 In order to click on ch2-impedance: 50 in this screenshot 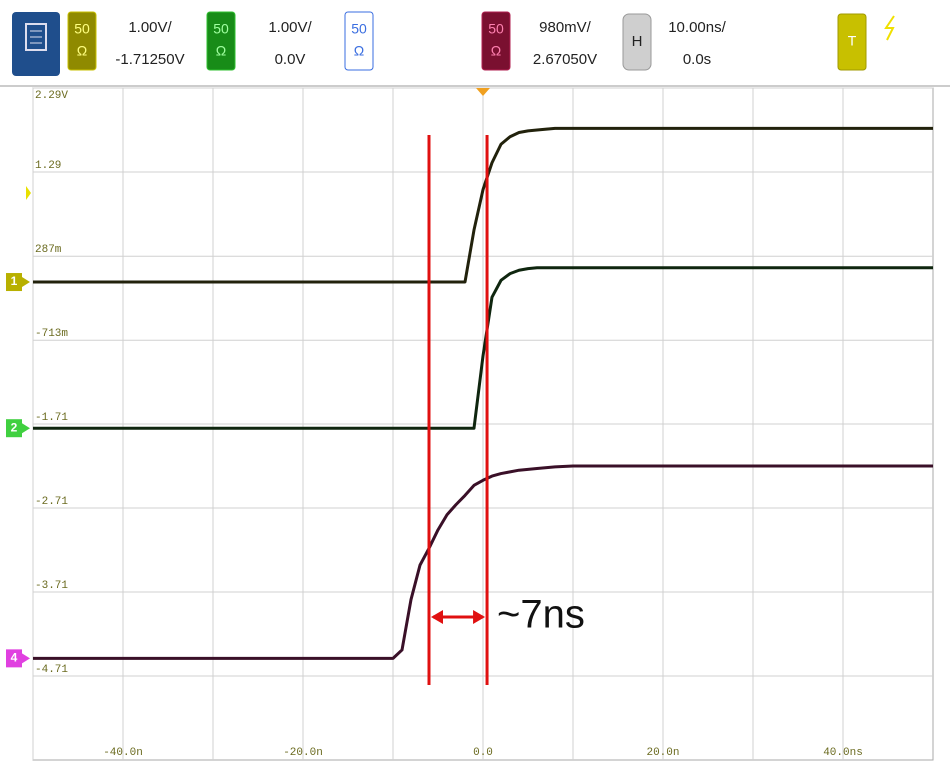, I will do `click(221, 29)`.